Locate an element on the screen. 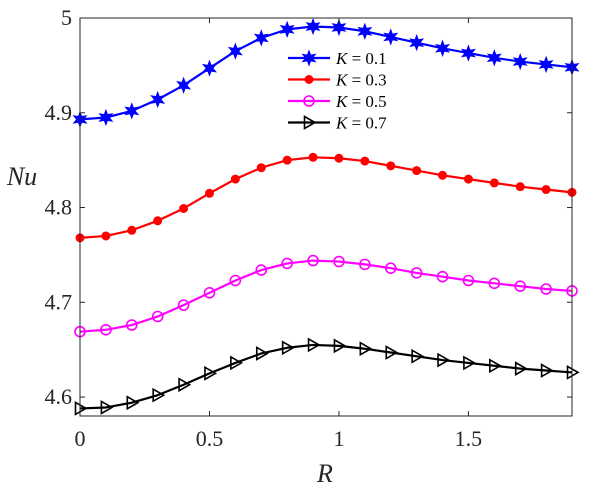 Image resolution: width=589 pixels, height=496 pixels. legend-entry: K = 0.3 is located at coordinates (337, 80).